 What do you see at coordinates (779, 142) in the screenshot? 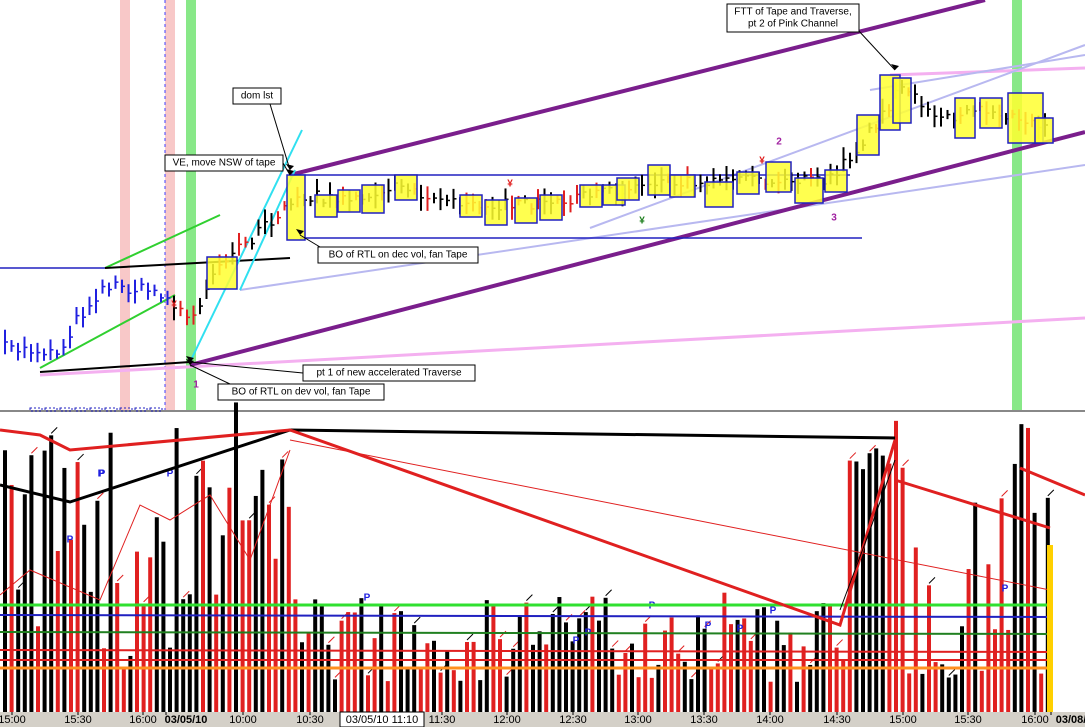
I see `marker: 2` at bounding box center [779, 142].